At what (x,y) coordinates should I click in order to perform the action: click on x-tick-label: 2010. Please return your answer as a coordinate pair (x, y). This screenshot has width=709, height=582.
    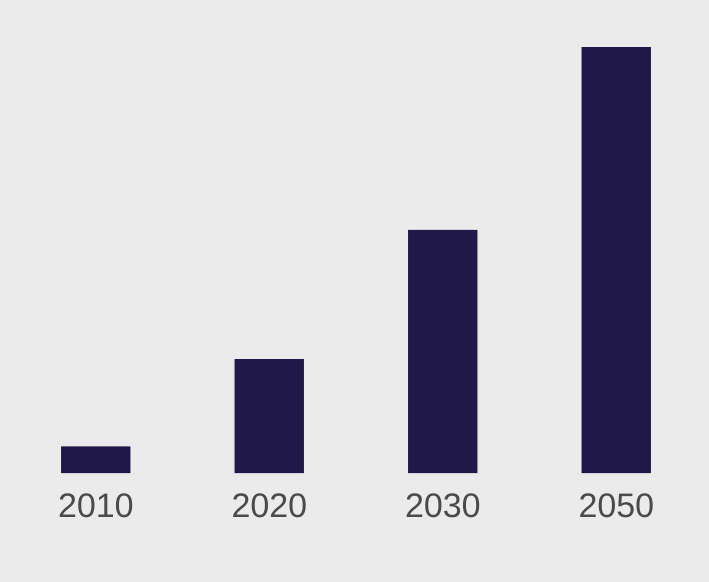
    Looking at the image, I should click on (96, 505).